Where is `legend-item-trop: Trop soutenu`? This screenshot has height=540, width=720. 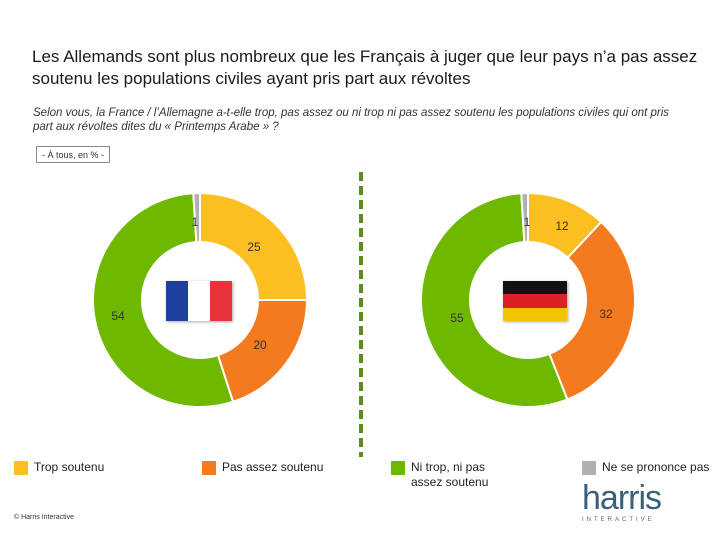
legend-item-trop: Trop soutenu is located at coordinates (89, 467).